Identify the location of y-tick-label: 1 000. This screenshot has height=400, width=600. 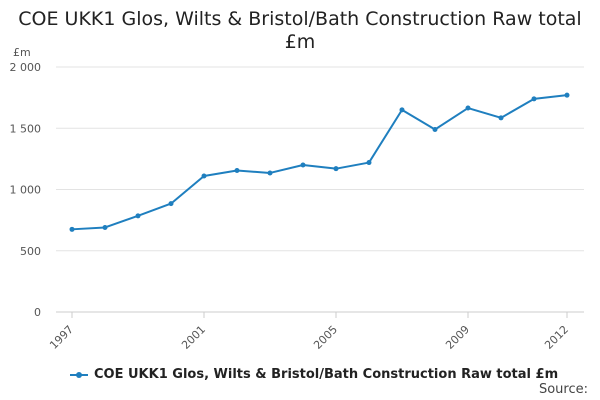
(26, 190).